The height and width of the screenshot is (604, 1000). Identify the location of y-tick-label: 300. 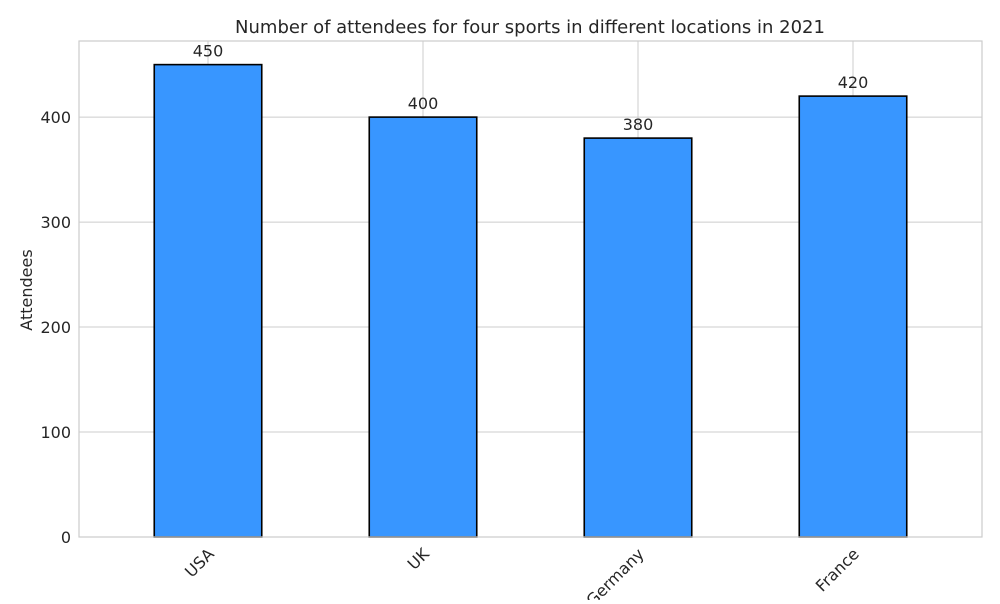
(55, 222).